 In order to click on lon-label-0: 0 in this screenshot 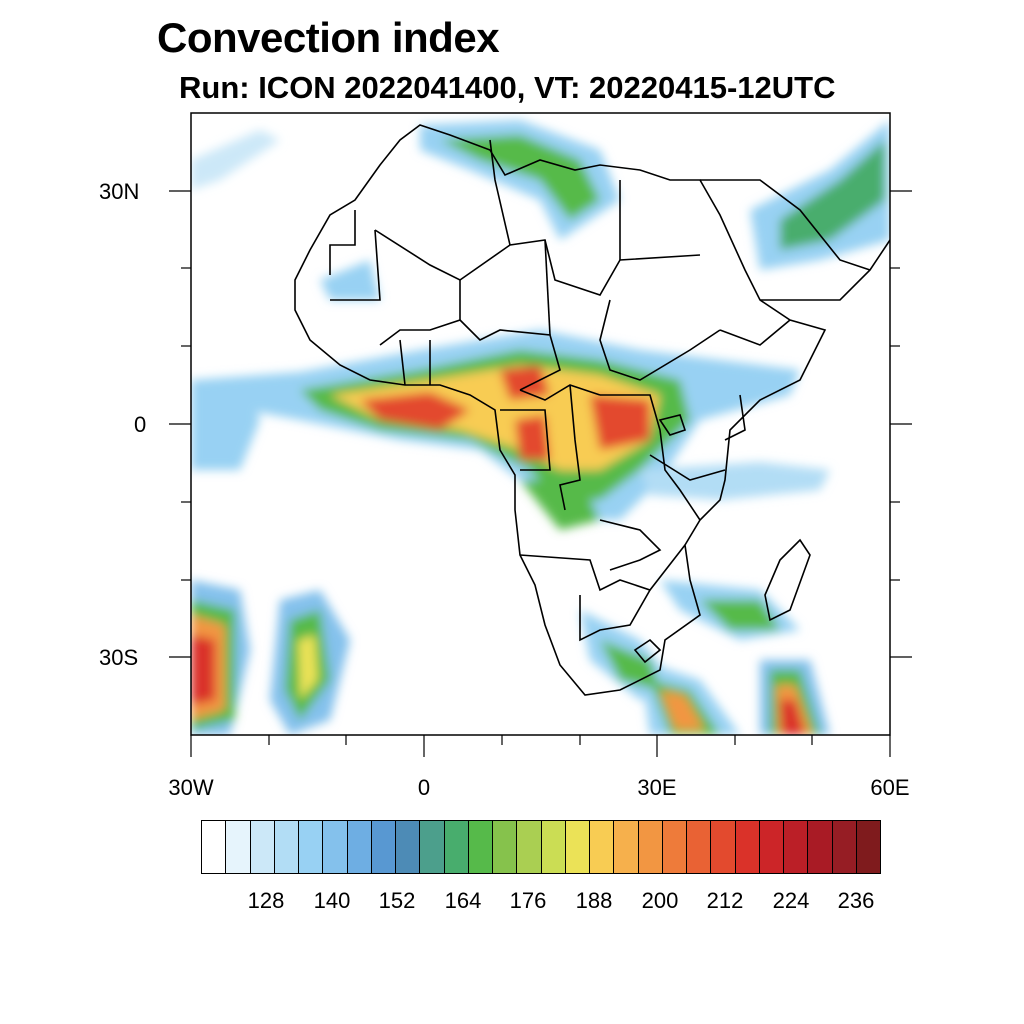, I will do `click(424, 787)`.